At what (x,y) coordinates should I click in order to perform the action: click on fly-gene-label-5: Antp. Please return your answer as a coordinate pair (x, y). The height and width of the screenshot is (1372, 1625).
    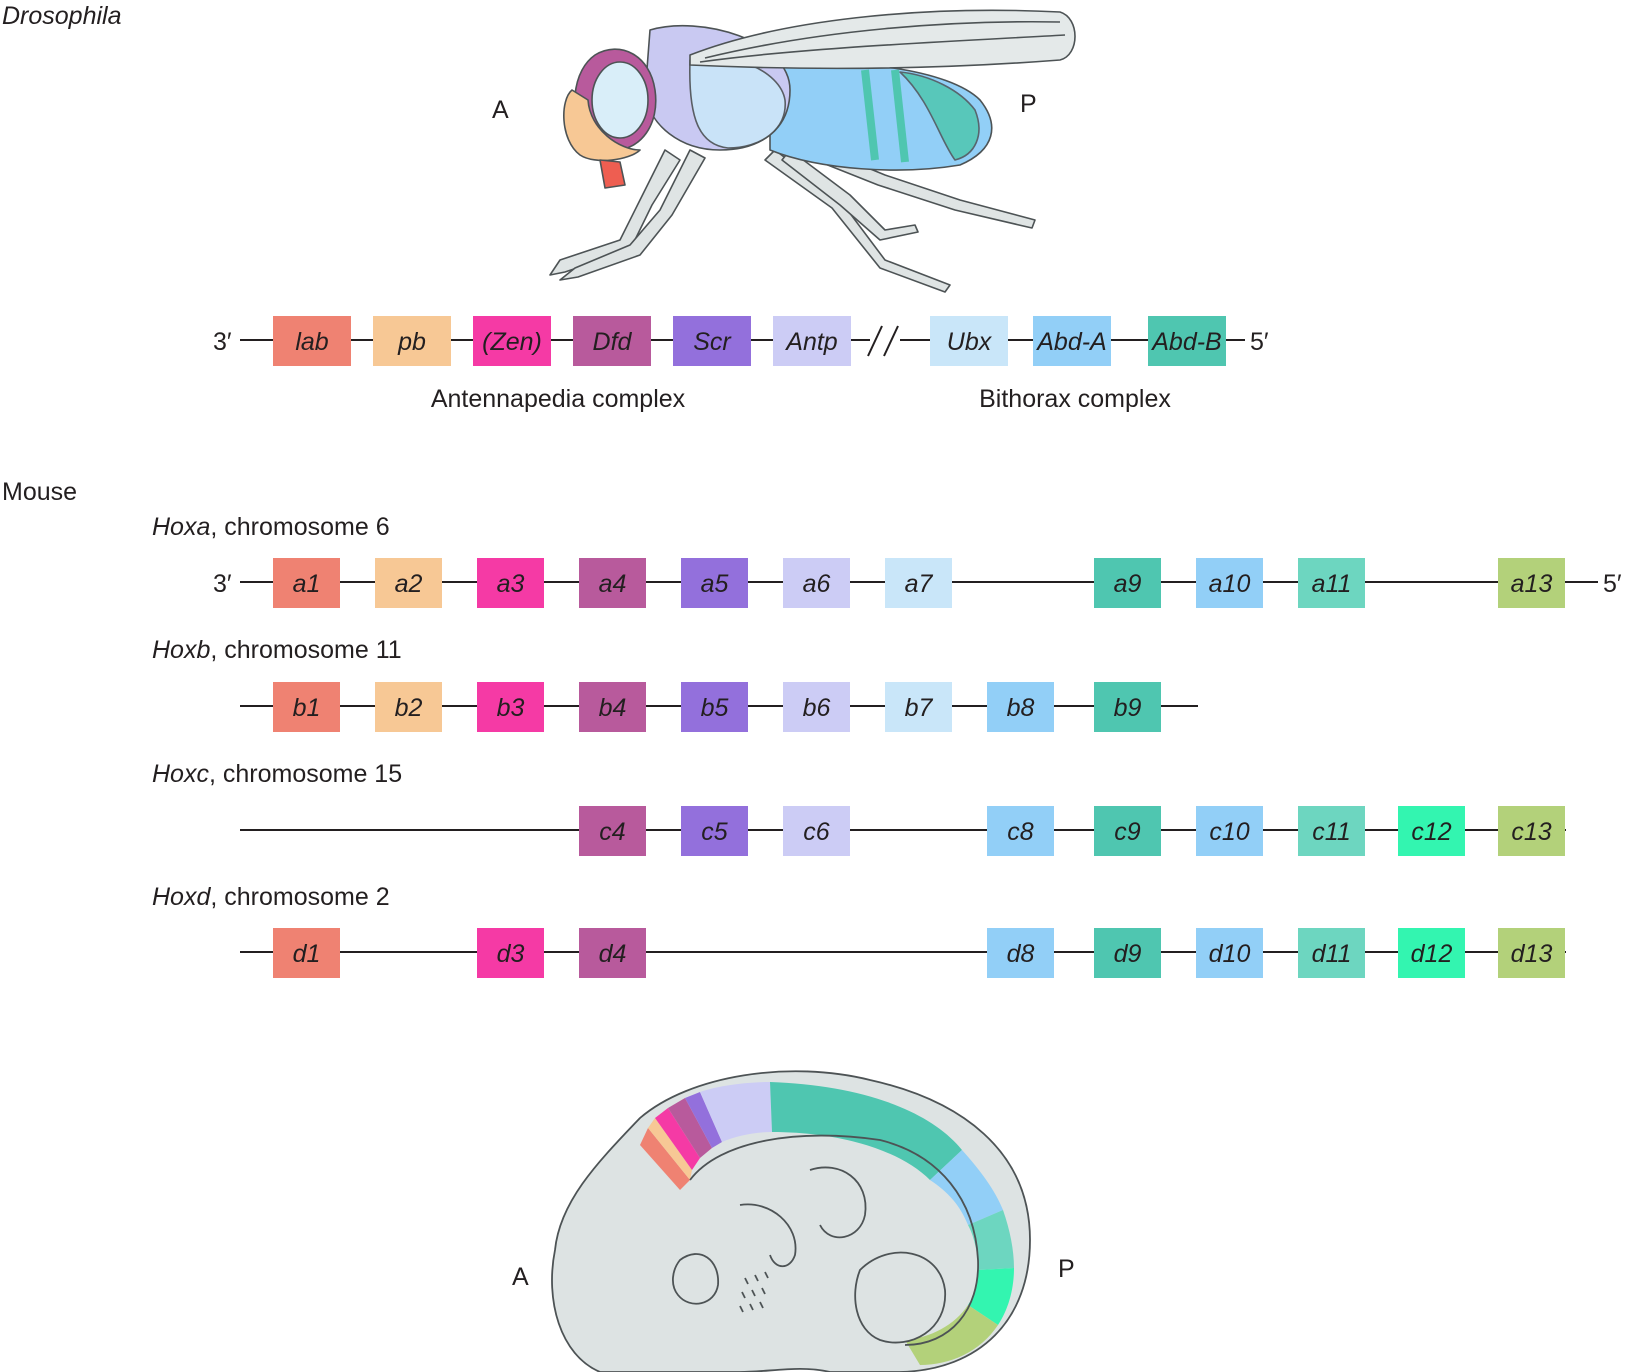
    Looking at the image, I should click on (811, 342).